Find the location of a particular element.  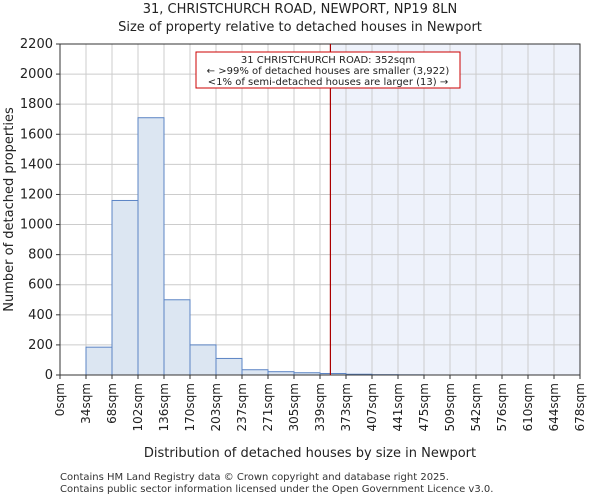

x-tick-label: 475sqm is located at coordinates (424, 407).